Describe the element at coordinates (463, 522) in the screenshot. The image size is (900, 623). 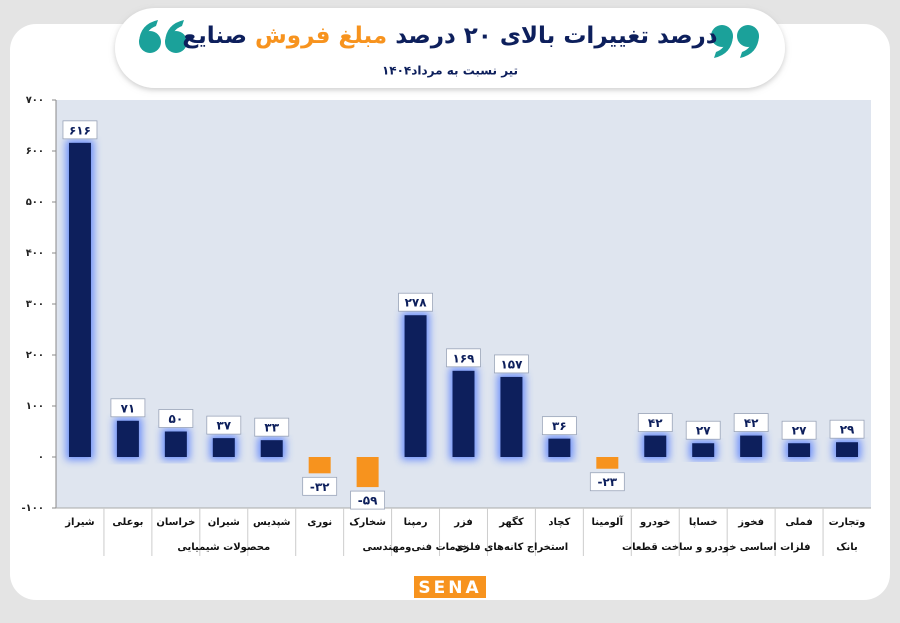
I see `x-tick-label: فزر` at that location.